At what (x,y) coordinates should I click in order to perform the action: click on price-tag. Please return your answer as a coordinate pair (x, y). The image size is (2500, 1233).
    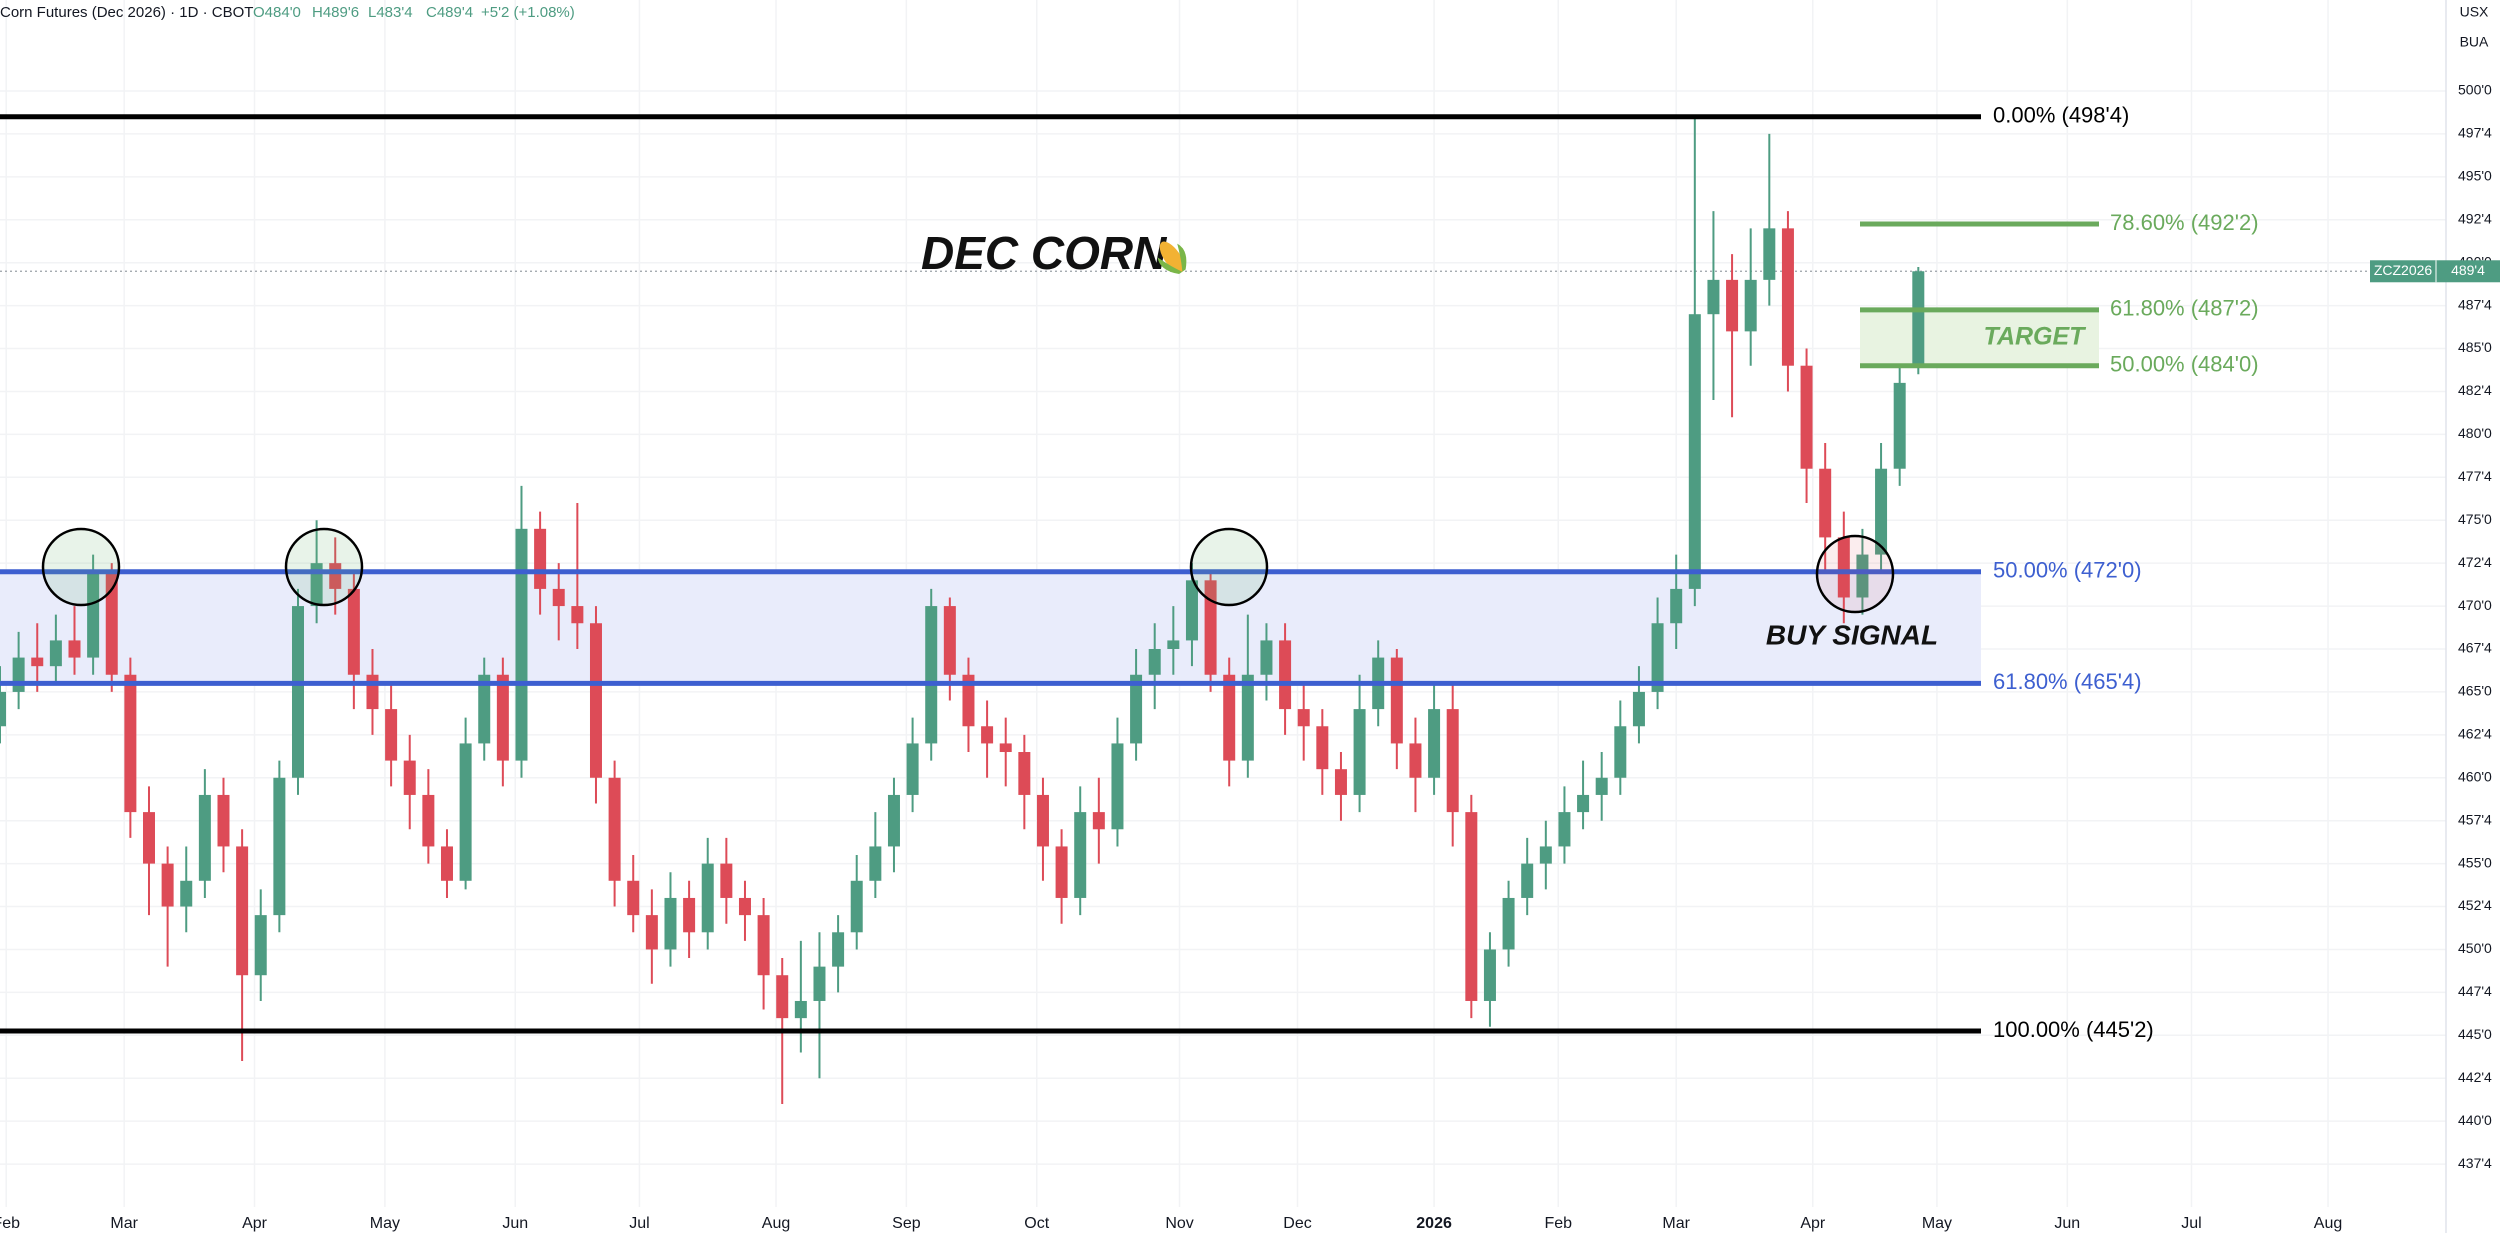
    Looking at the image, I should click on (2435, 271).